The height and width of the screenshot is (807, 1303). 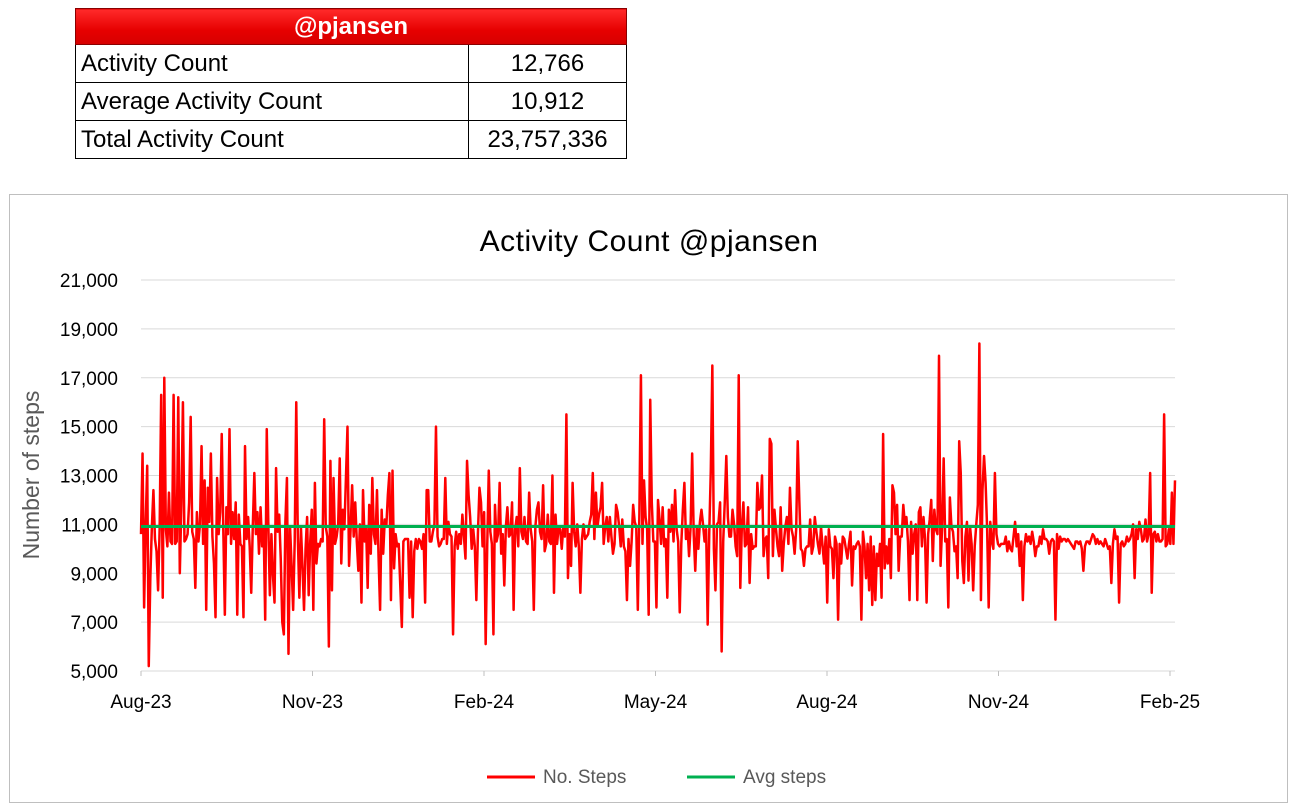 I want to click on stats-row: Total Activity Count 23,757,336, so click(x=351, y=139).